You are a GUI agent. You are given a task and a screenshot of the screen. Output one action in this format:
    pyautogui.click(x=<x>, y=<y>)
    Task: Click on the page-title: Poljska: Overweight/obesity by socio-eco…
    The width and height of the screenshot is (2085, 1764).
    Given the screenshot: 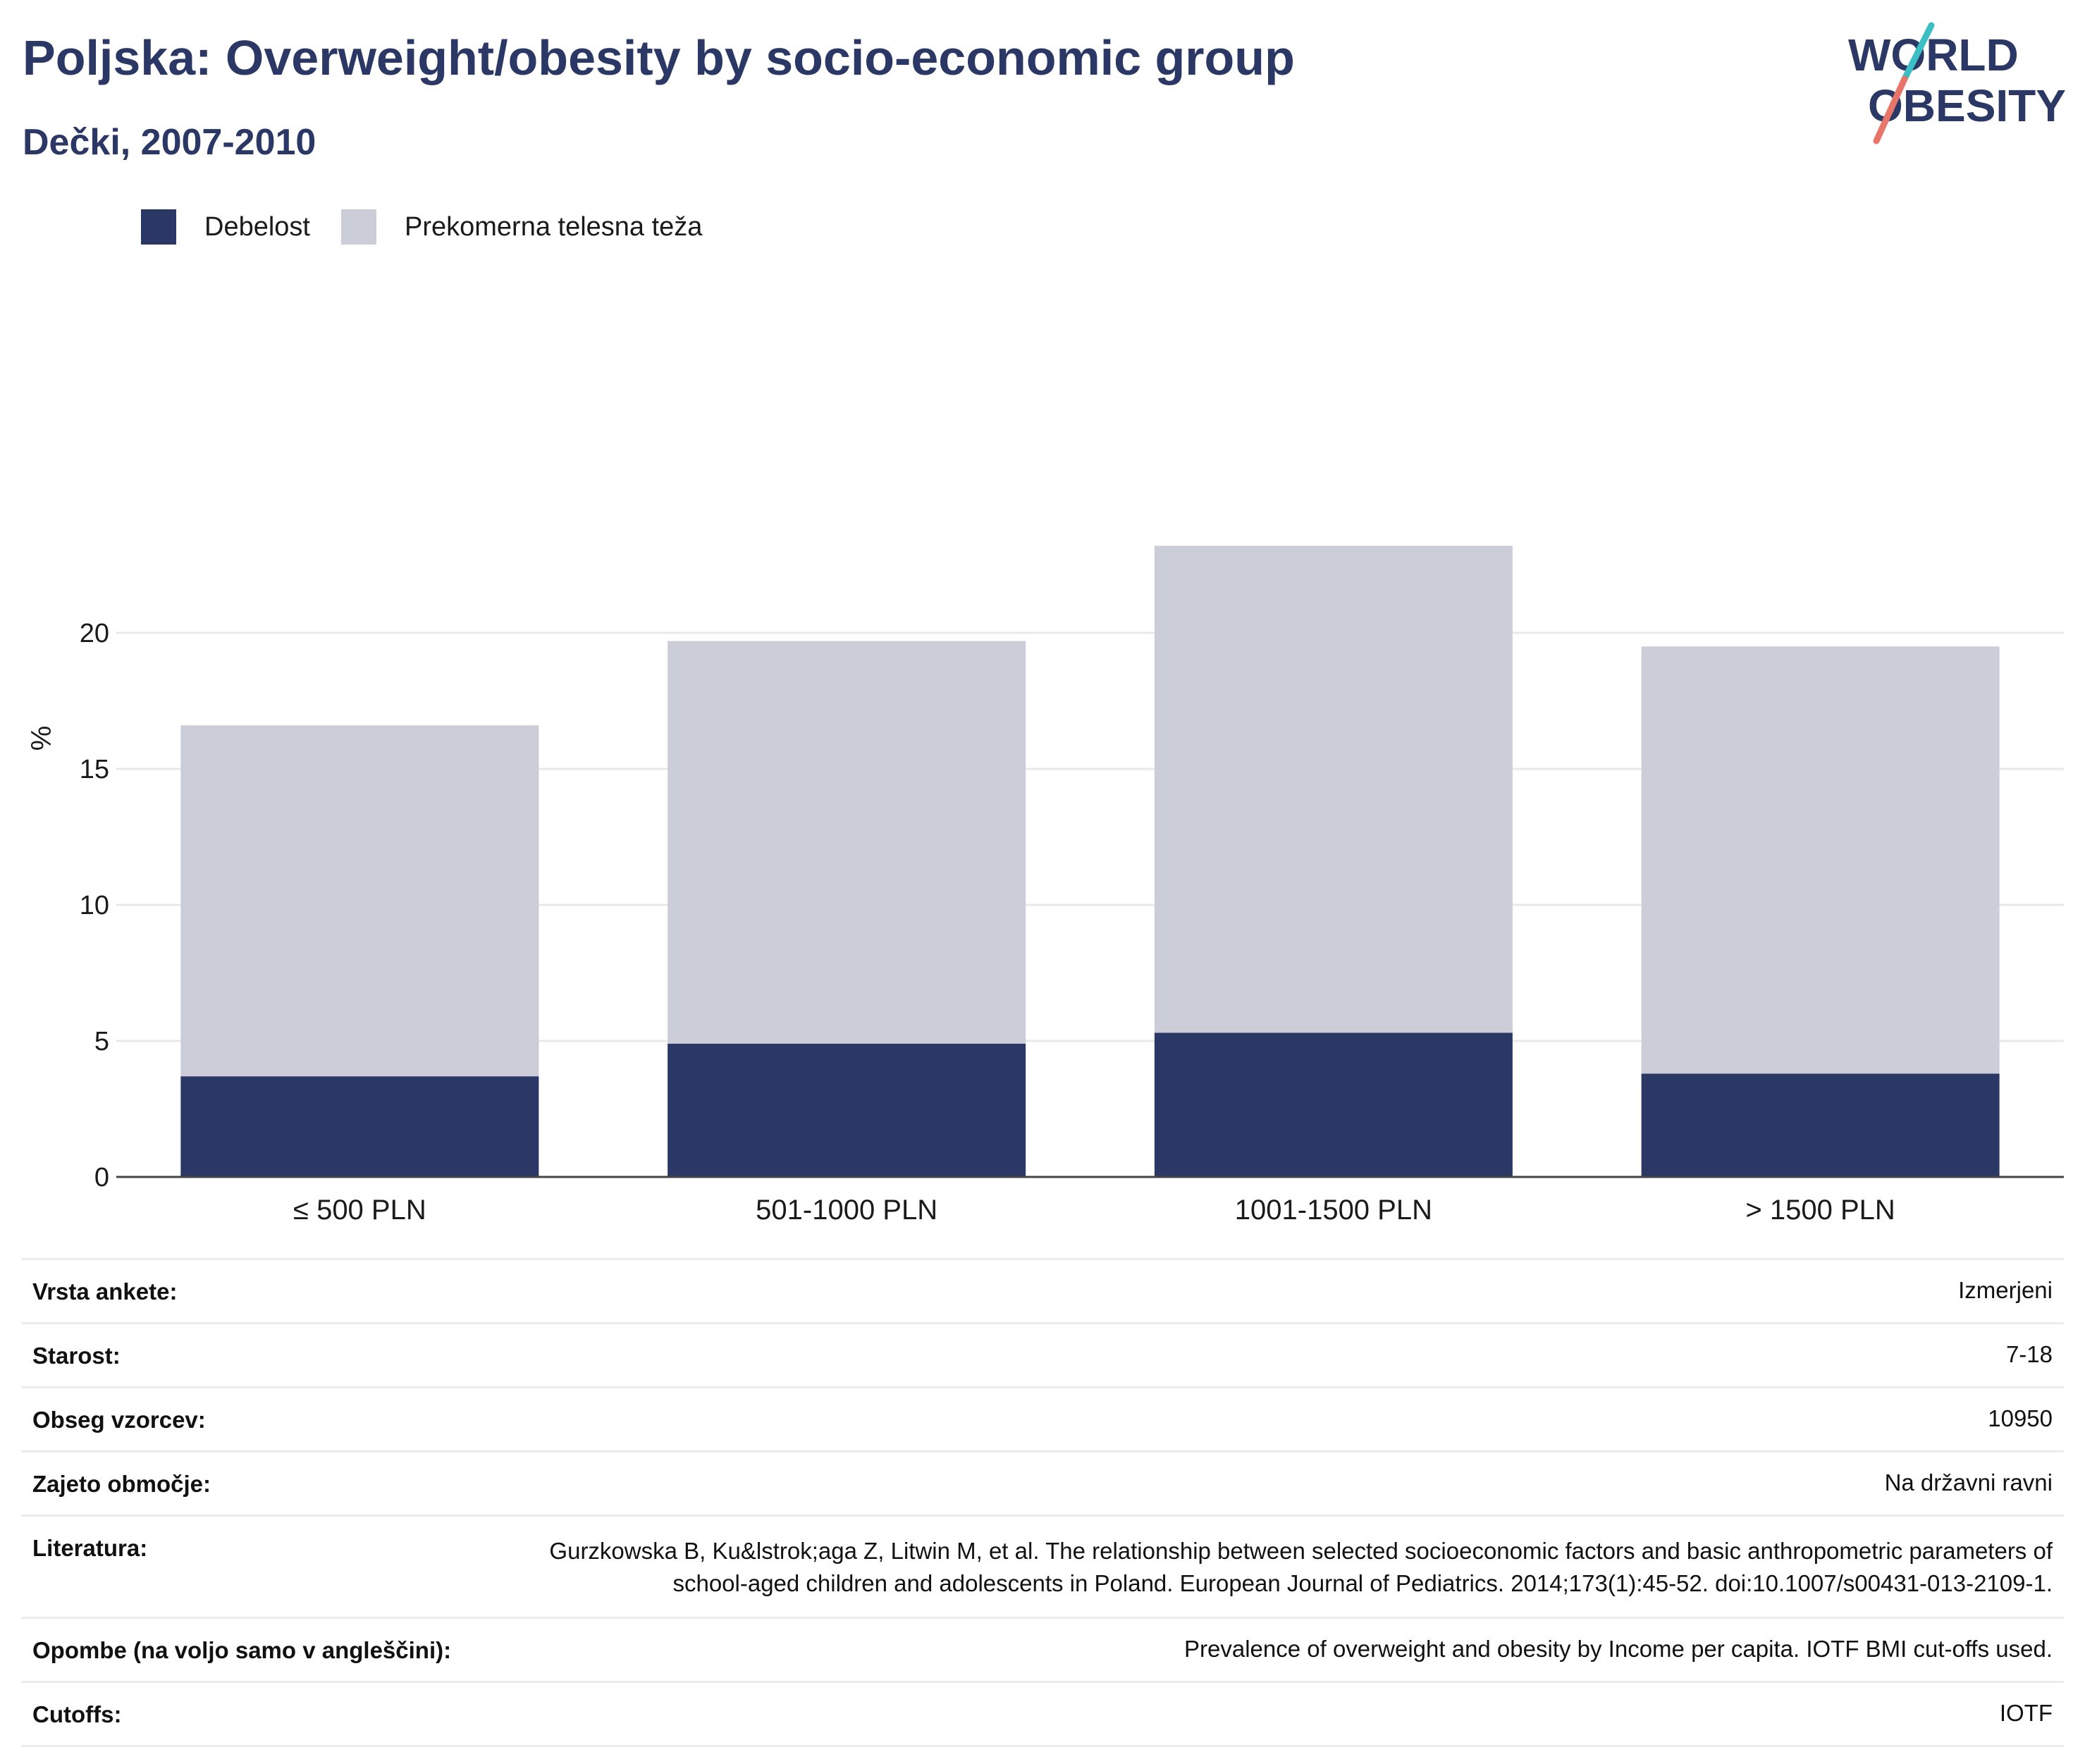 What is the action you would take?
    pyautogui.click(x=659, y=57)
    